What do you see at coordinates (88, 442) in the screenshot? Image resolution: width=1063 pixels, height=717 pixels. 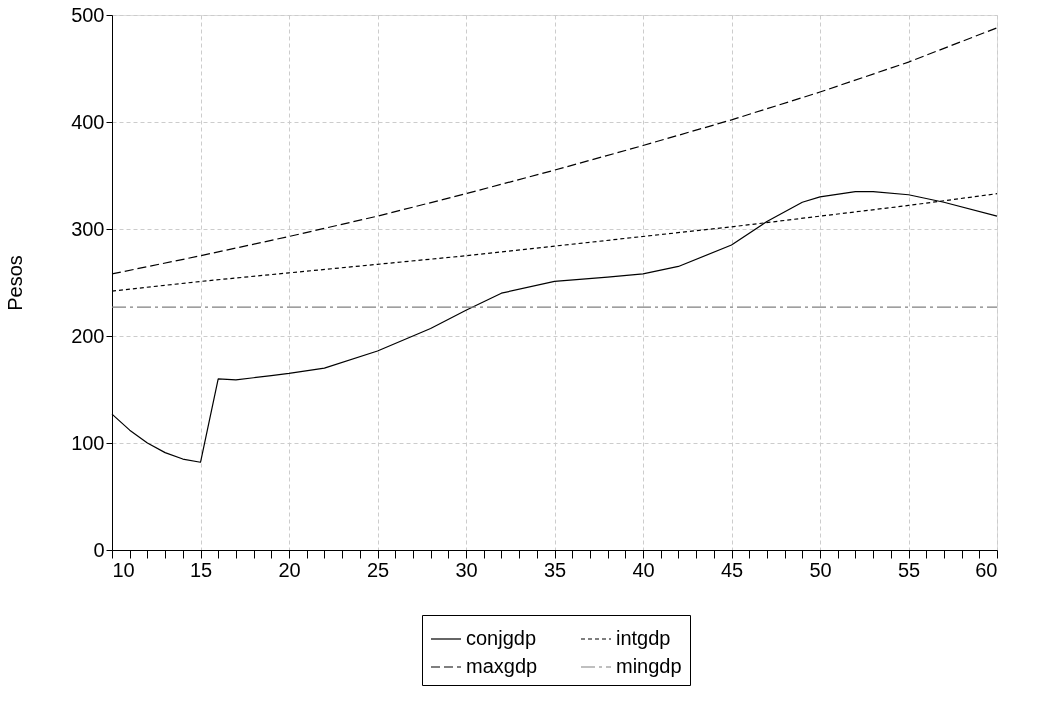 I see `y-tick-label: 100` at bounding box center [88, 442].